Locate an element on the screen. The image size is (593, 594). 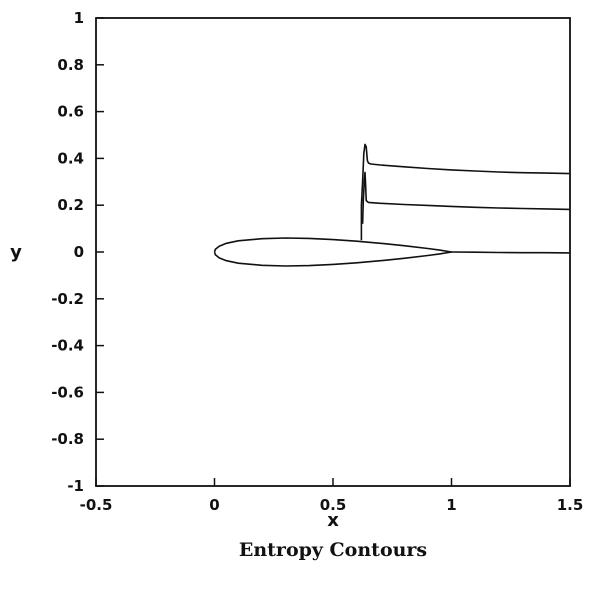
y-tick-label: 0.8 is located at coordinates (70, 65).